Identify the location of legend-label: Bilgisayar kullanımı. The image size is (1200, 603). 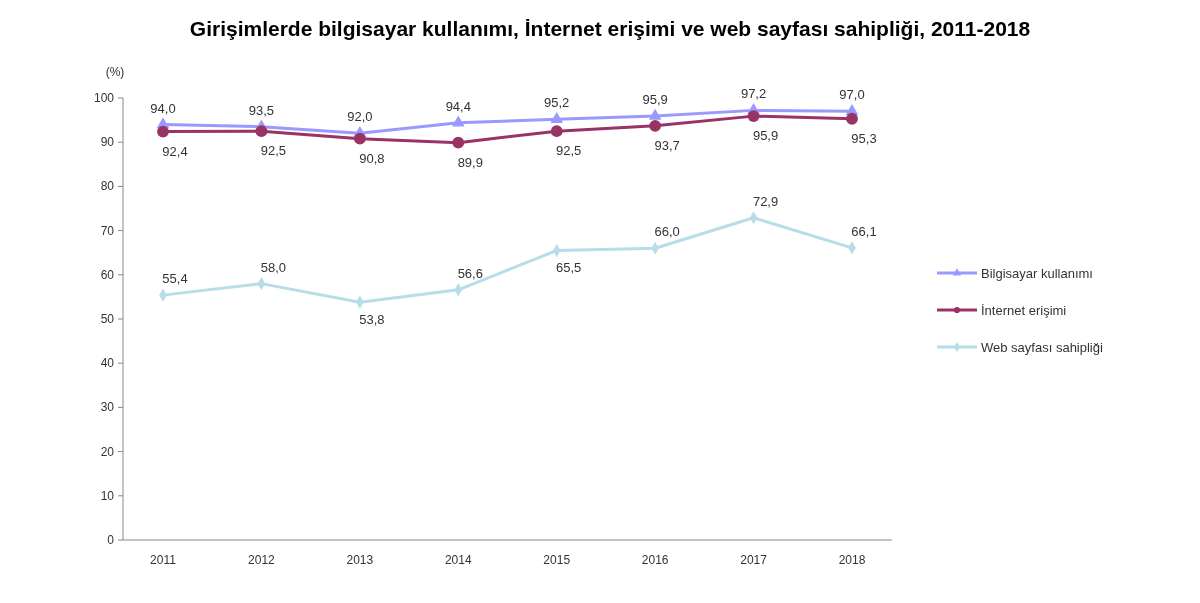
(1037, 273).